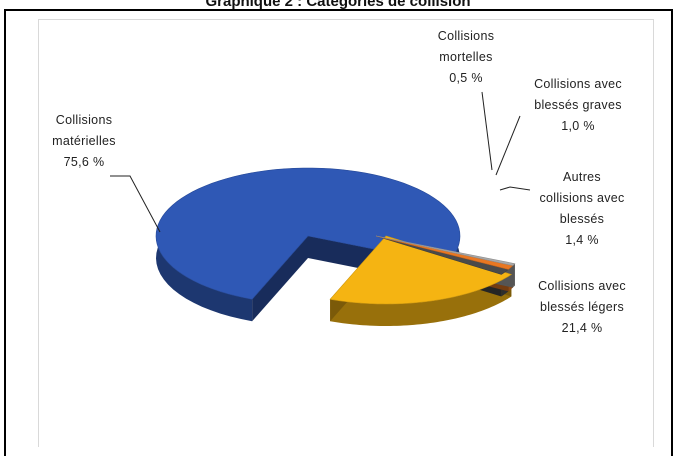 This screenshot has height=456, width=676. I want to click on slice-label-3-line-1: blessés graves, so click(578, 105).